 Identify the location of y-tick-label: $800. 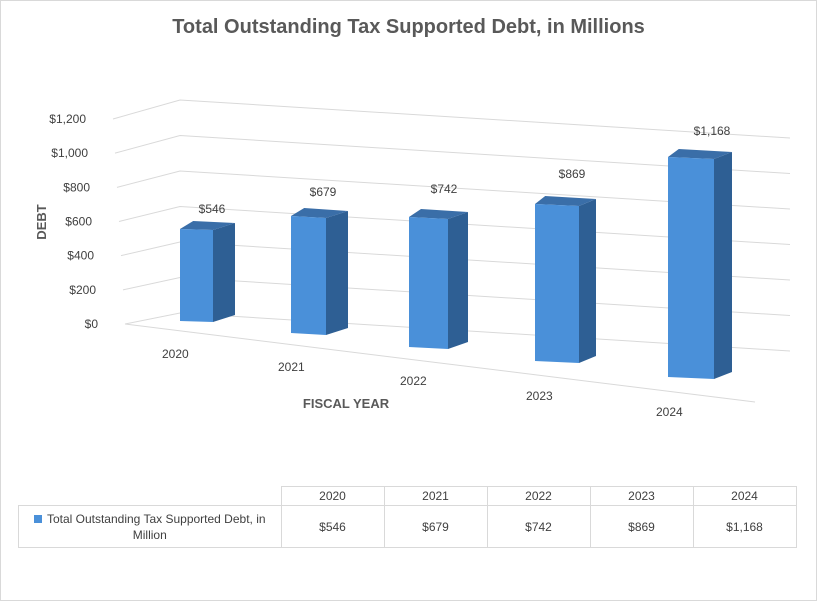
(76, 187).